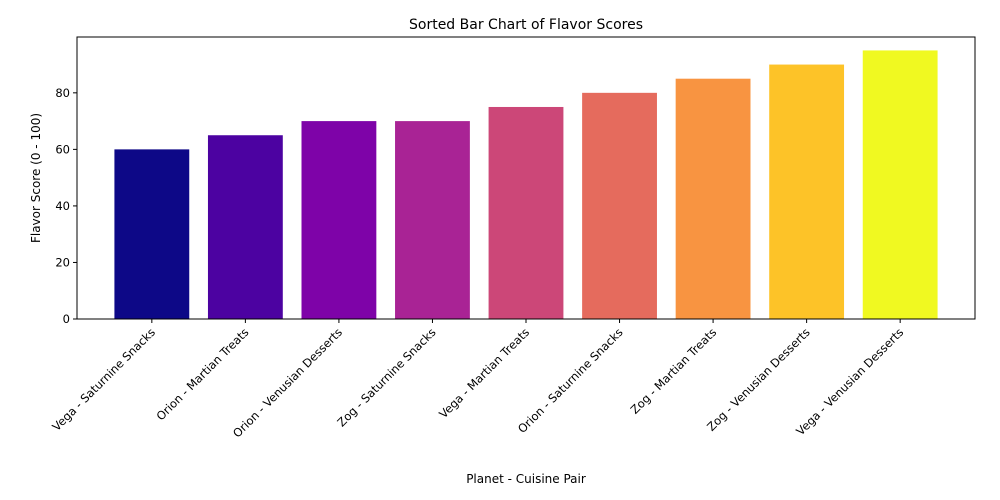  Describe the element at coordinates (103, 379) in the screenshot. I see `x-tick-label: Vega - Saturnine Snacks` at that location.